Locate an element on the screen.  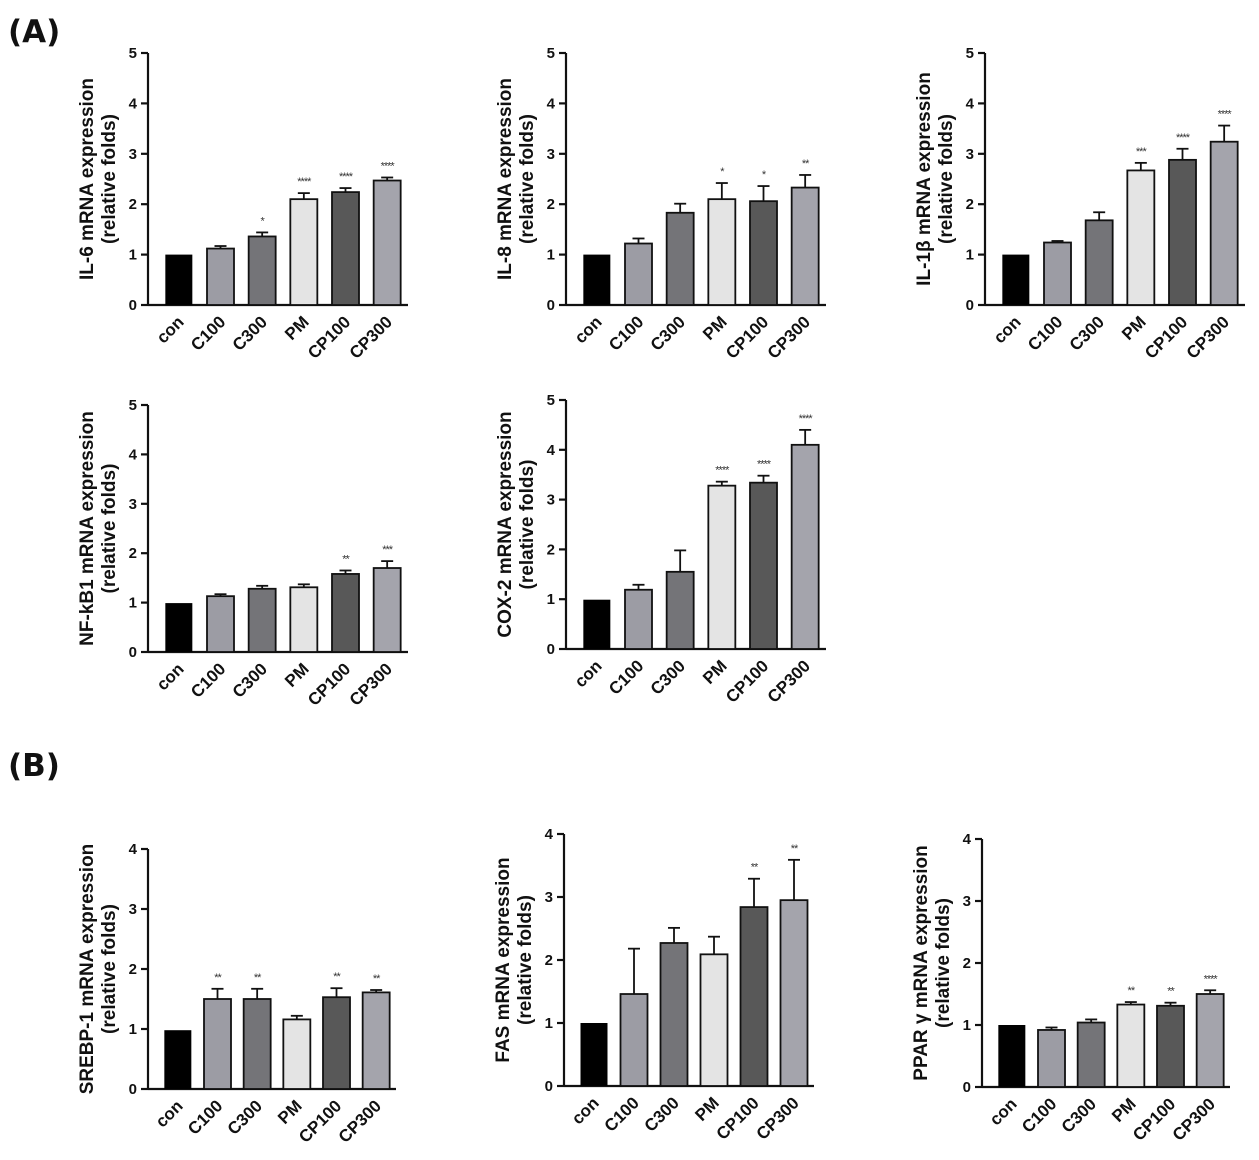
y-axis-title: SREBP-1 mRNA expression is located at coordinates (87, 969).